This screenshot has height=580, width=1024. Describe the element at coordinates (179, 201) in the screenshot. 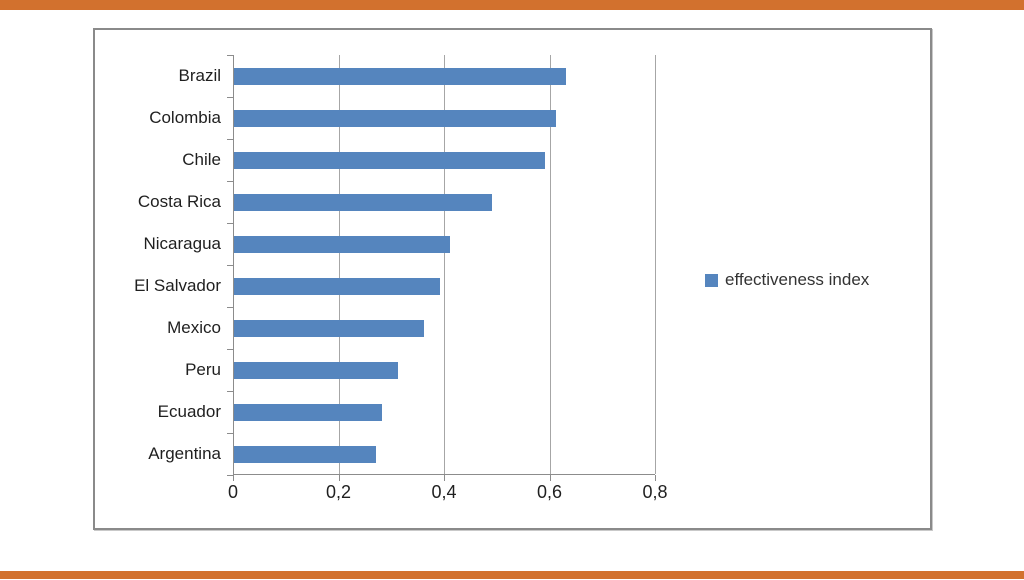

I see `category-label: Costa Rica` at that location.